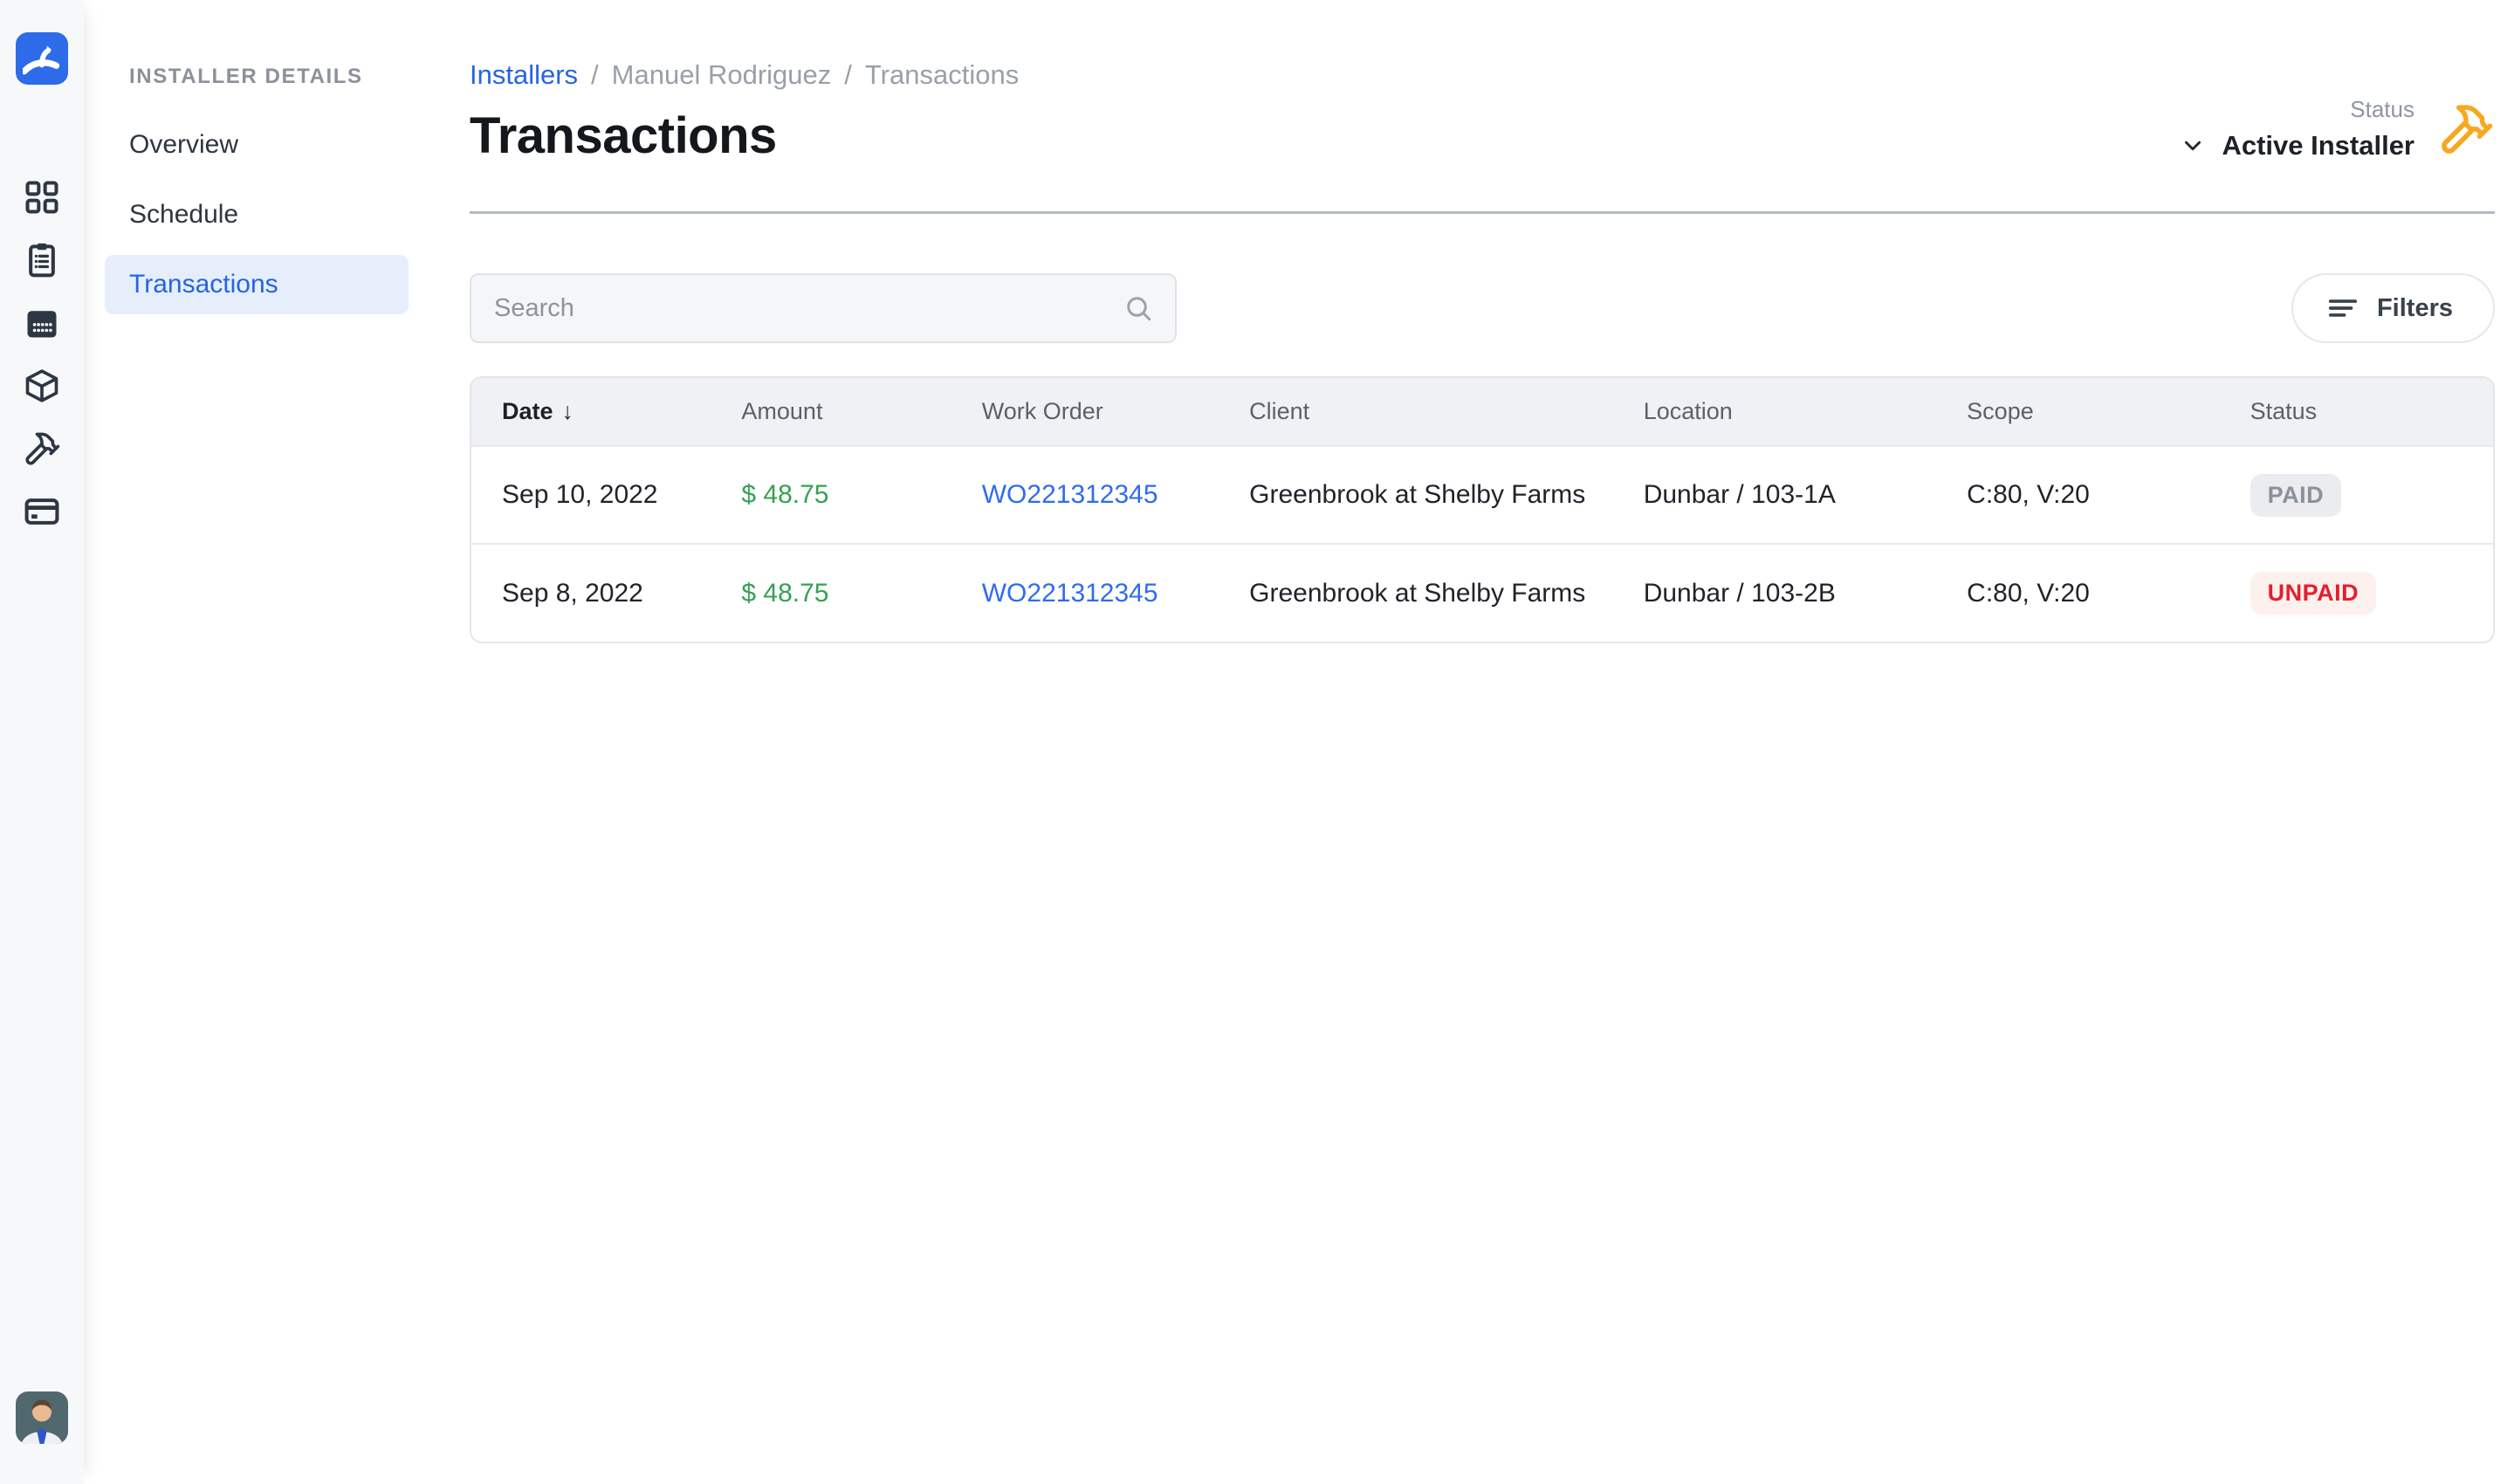 The height and width of the screenshot is (1484, 2514). I want to click on dashboard-grid-icon, so click(42, 197).